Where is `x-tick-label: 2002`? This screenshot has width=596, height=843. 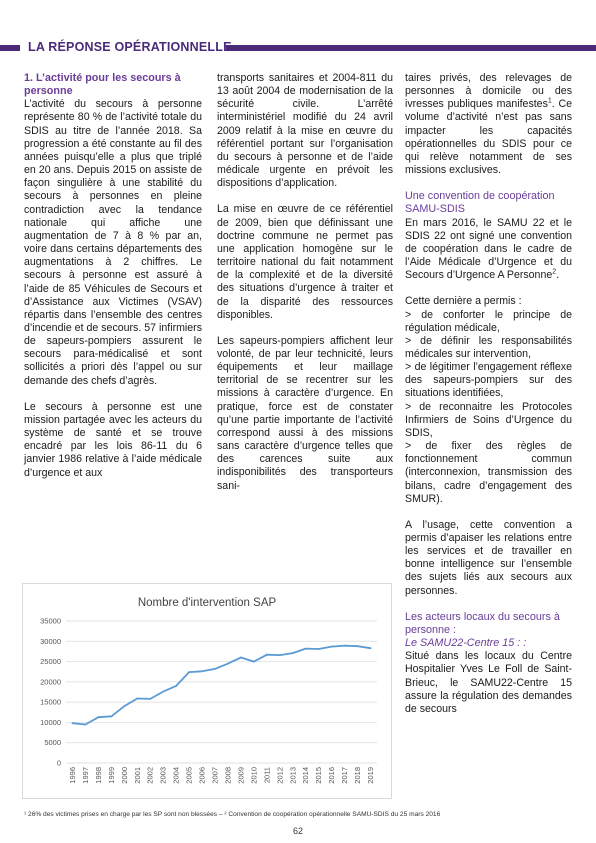
x-tick-label: 2002 is located at coordinates (150, 775).